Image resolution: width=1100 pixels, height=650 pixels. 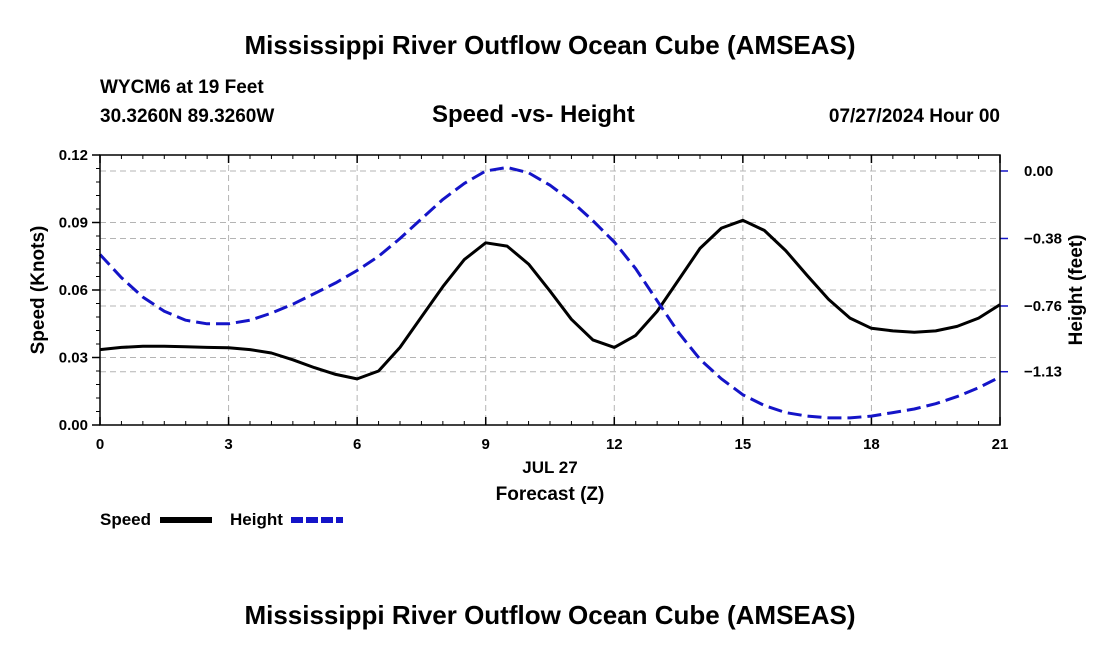 I want to click on y-tick-label: 0.09, so click(x=73, y=223).